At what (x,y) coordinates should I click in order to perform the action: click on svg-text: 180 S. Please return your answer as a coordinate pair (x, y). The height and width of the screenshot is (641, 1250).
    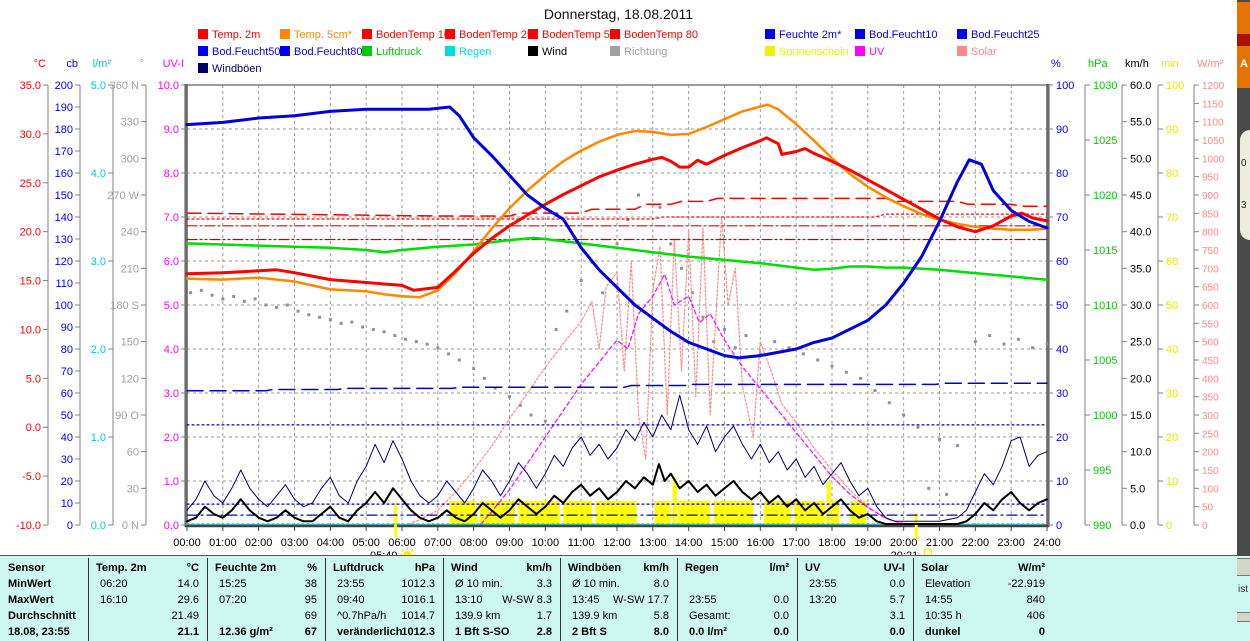
    Looking at the image, I should click on (124, 306).